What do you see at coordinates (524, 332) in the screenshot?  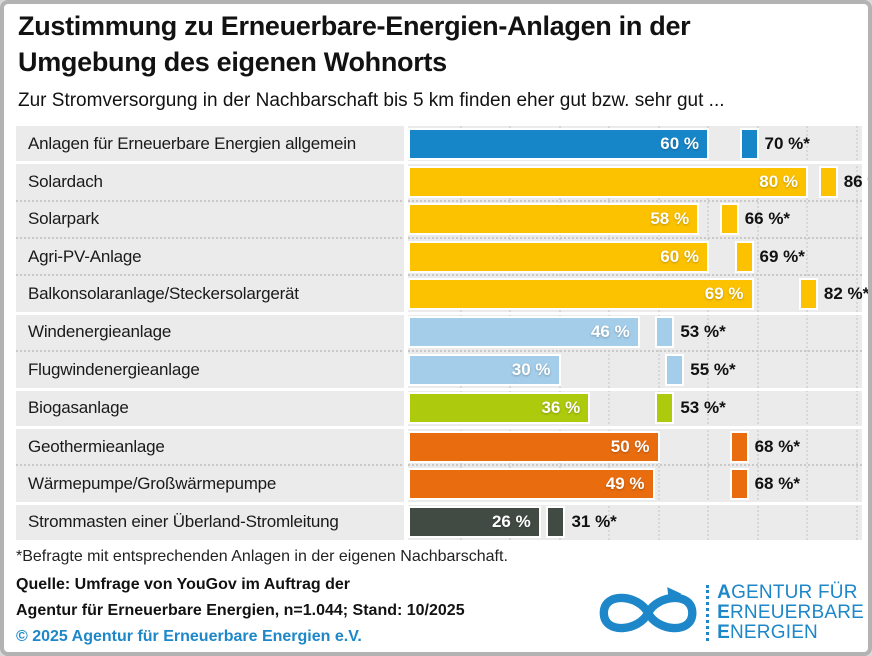 I see `value-bar: 46 %` at bounding box center [524, 332].